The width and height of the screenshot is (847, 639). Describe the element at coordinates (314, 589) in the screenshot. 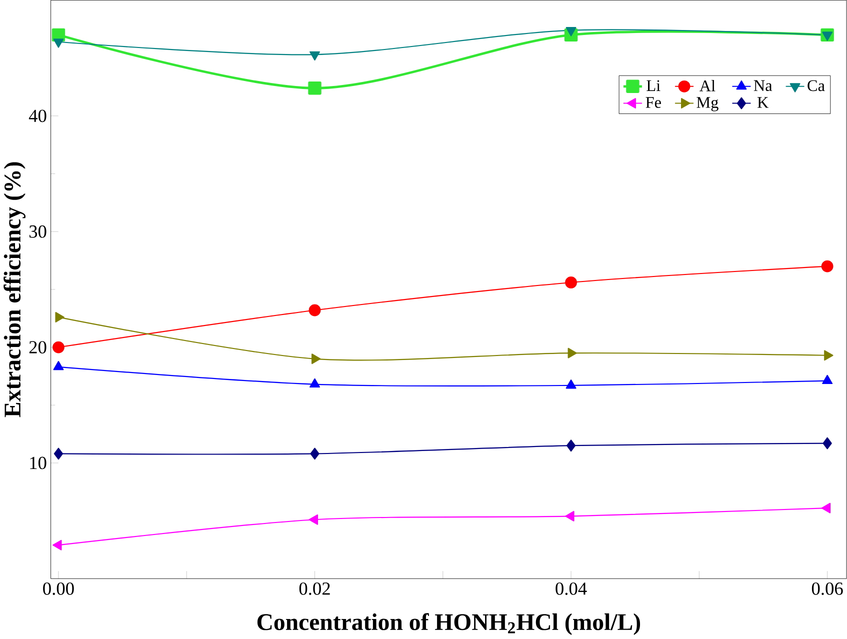

I see `x-tick-label: 0.02` at that location.